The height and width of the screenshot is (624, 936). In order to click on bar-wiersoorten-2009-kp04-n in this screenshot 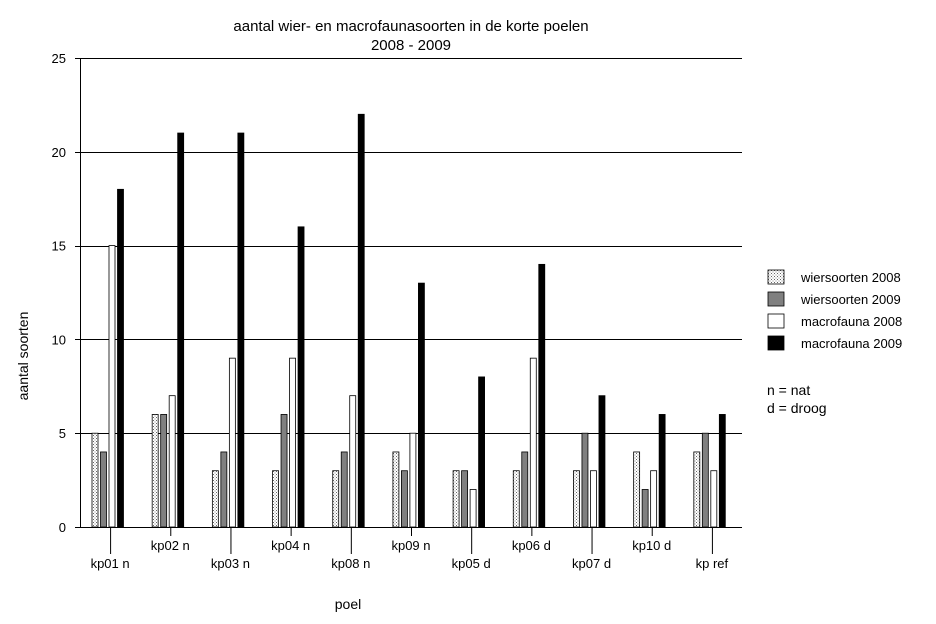, I will do `click(284, 471)`.